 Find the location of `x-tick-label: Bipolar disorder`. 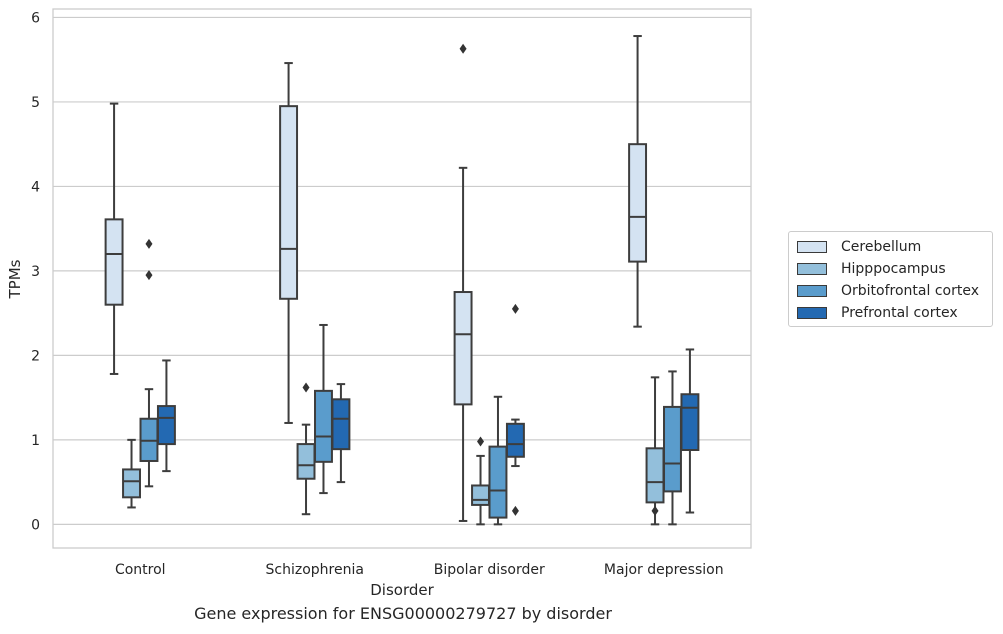

x-tick-label: Bipolar disorder is located at coordinates (489, 570).